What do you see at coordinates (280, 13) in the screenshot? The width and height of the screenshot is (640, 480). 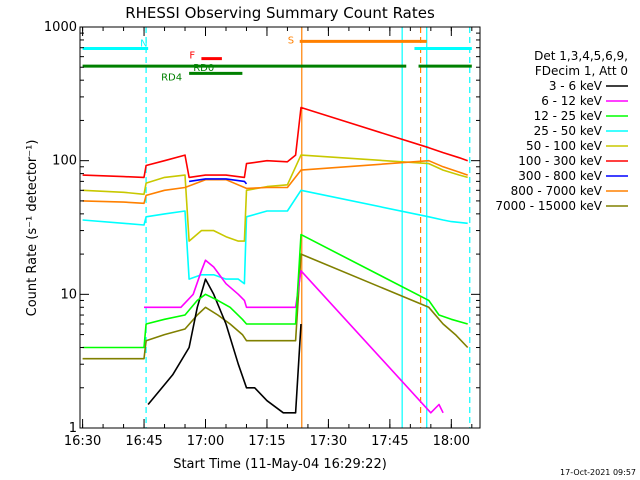 I see `chart-title: RHESSI Observing Summary Count Rates` at bounding box center [280, 13].